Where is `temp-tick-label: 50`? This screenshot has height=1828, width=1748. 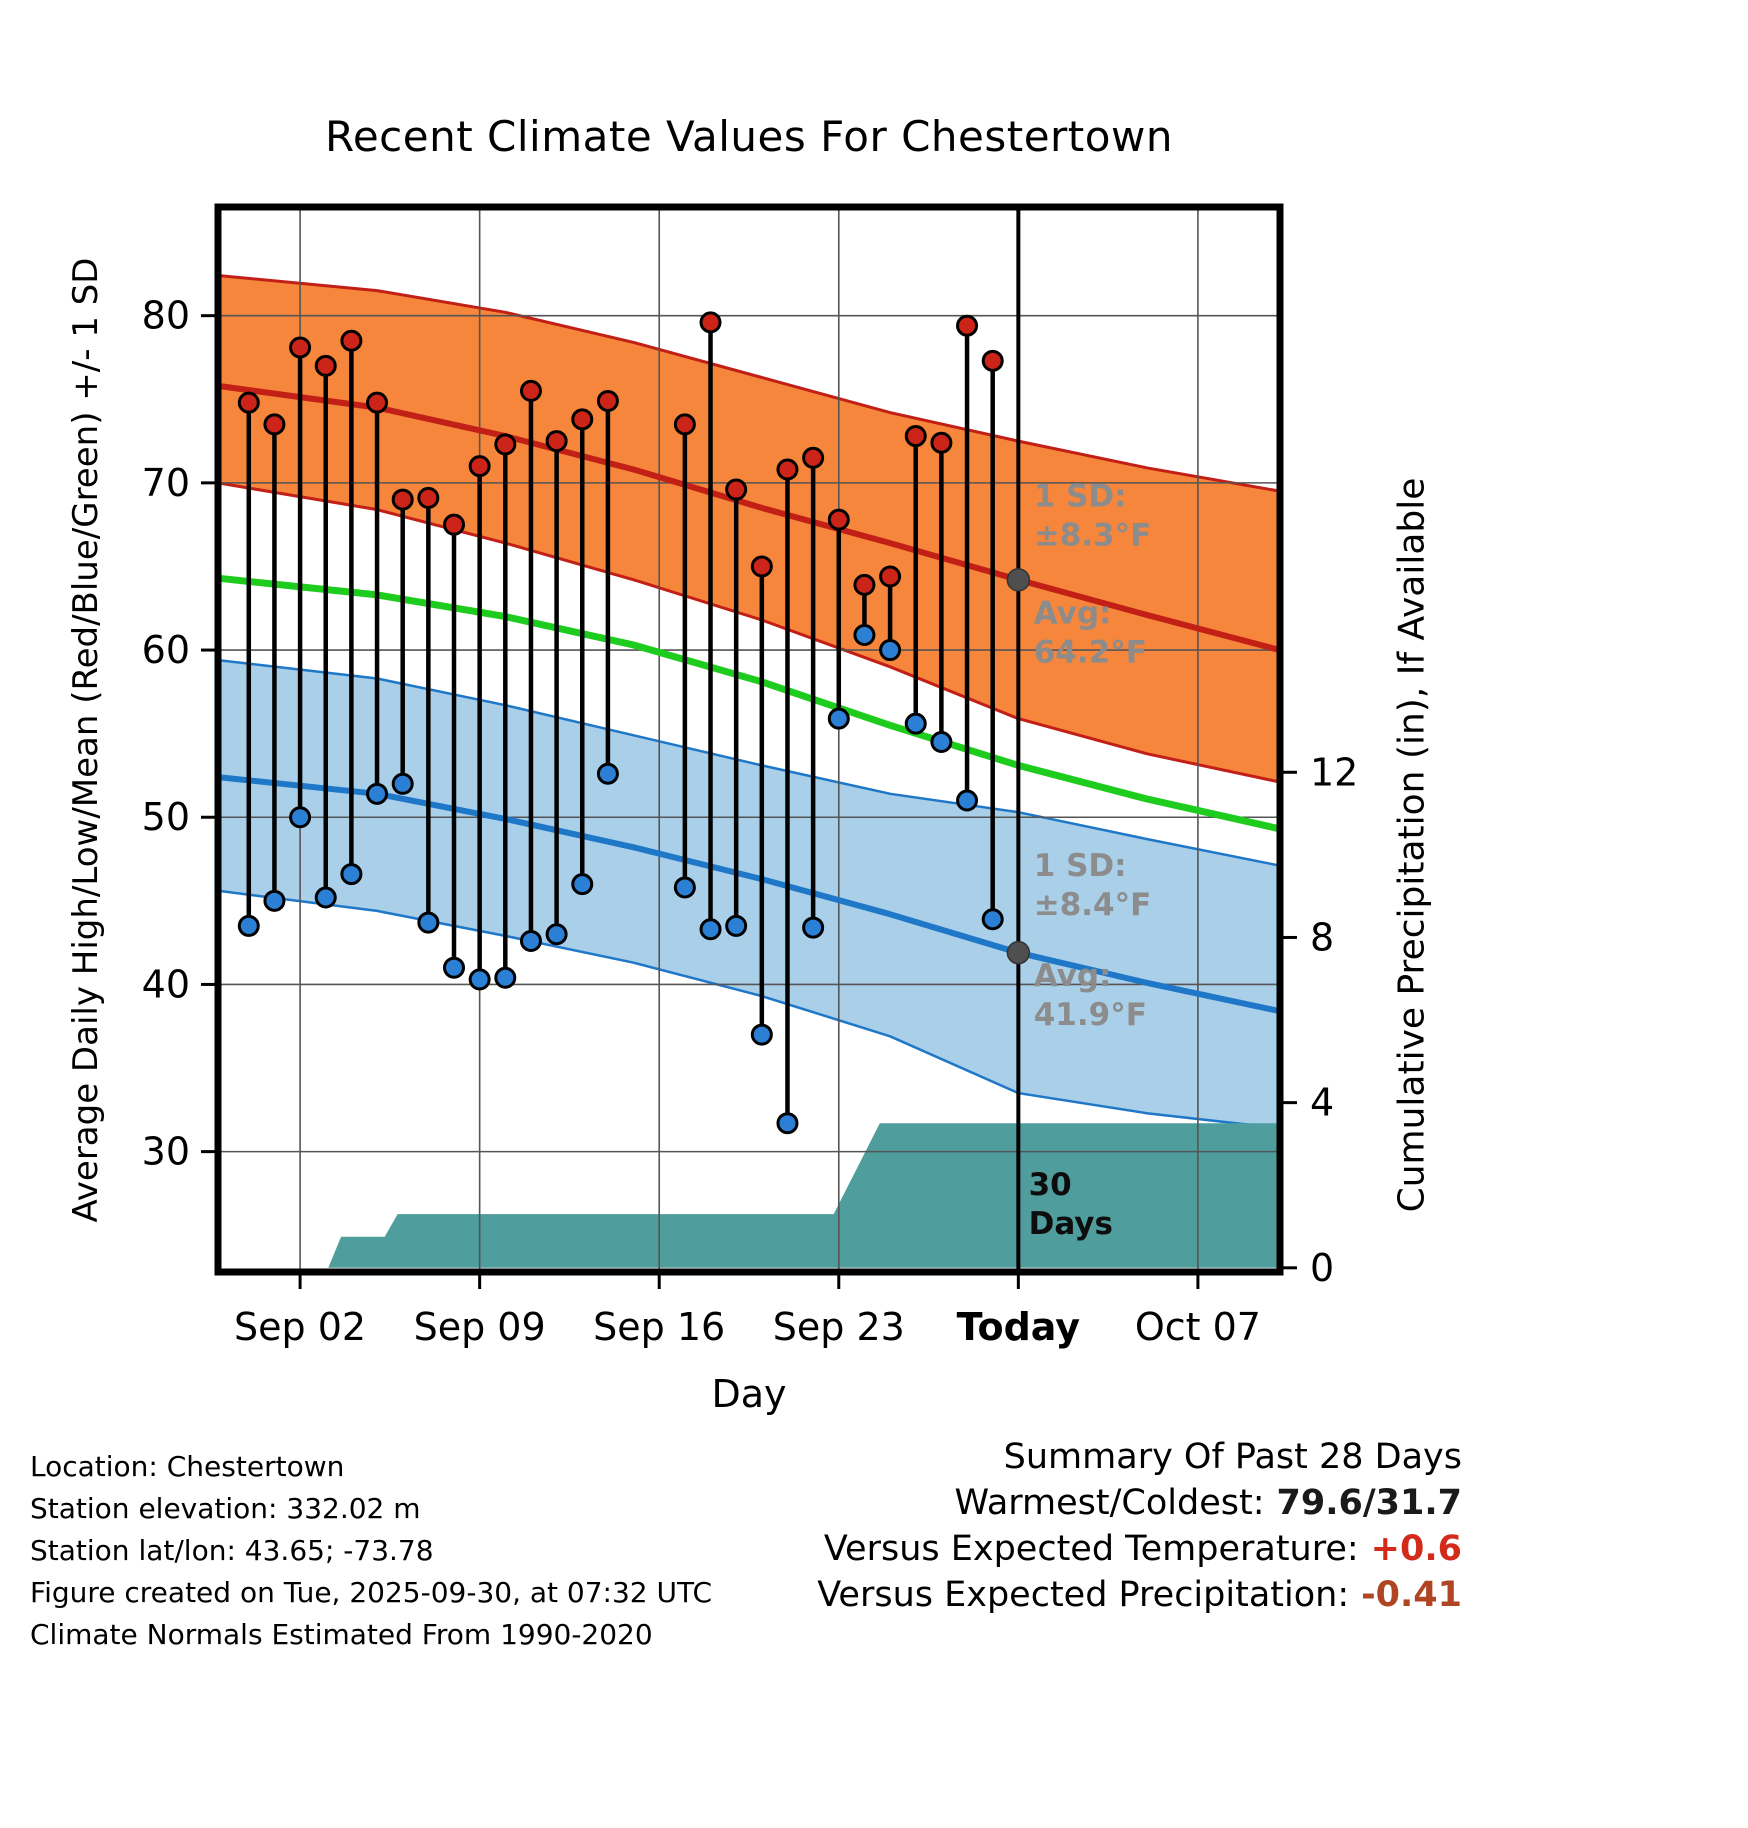
temp-tick-label: 50 is located at coordinates (166, 817).